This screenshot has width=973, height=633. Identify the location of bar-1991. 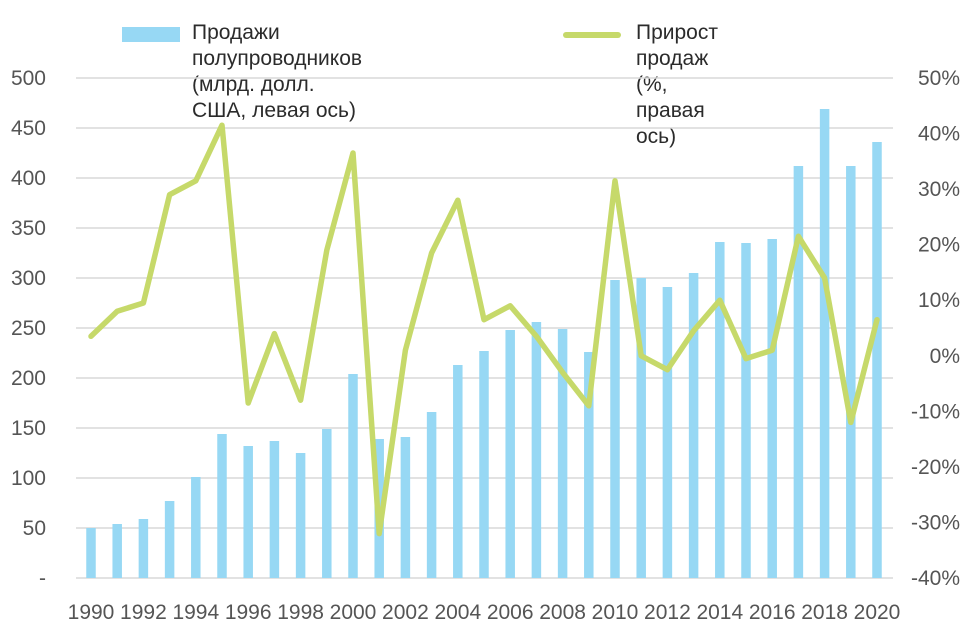
(117, 551).